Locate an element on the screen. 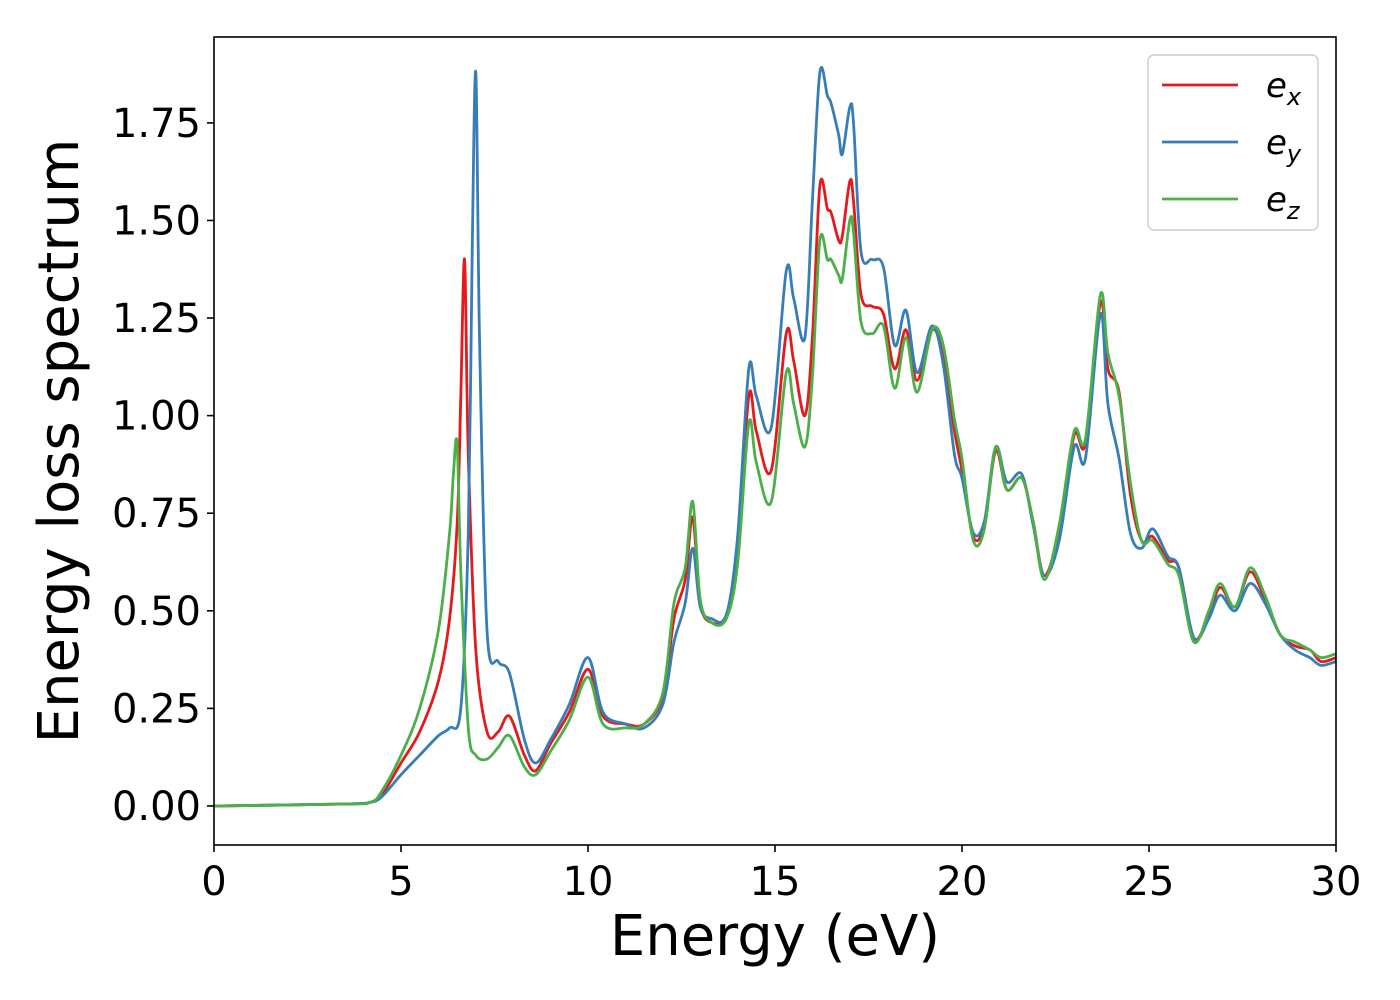 This screenshot has width=1400, height=1000. y-tick-label: 0.00 is located at coordinates (156, 807).